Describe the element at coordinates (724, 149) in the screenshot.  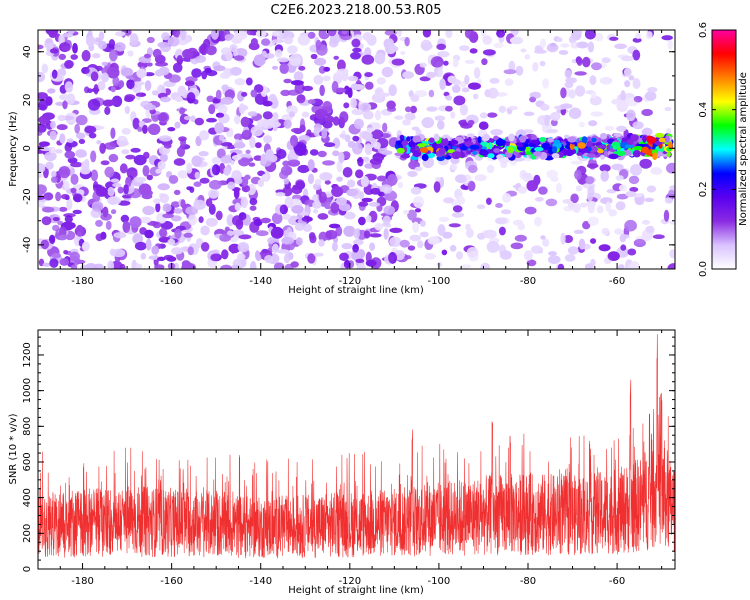
I see `colorbar-frame` at that location.